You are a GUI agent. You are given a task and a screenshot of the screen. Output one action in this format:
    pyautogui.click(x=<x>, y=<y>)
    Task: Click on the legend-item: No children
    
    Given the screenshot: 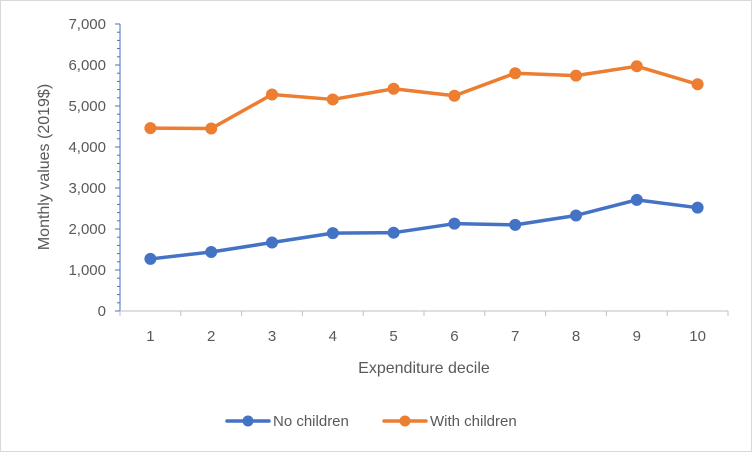 What is the action you would take?
    pyautogui.click(x=287, y=421)
    